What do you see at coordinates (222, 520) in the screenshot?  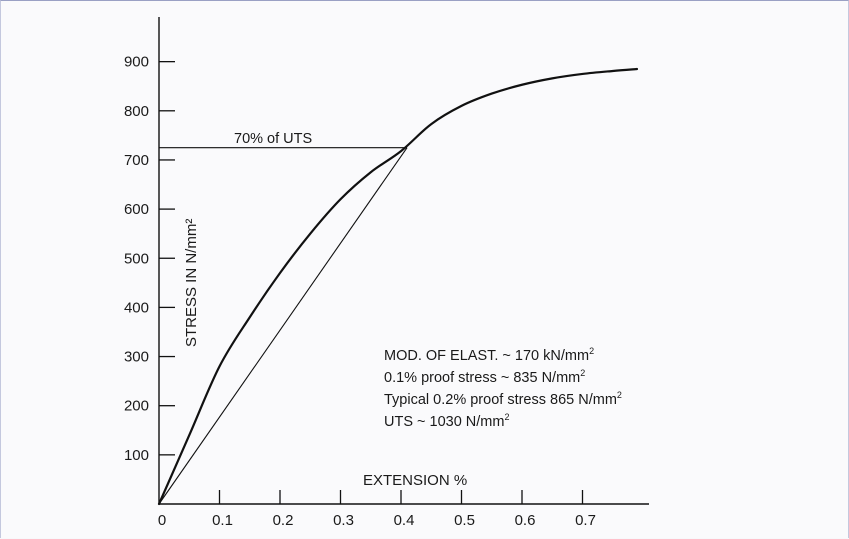 I see `x-tick-label: 0.1` at bounding box center [222, 520].